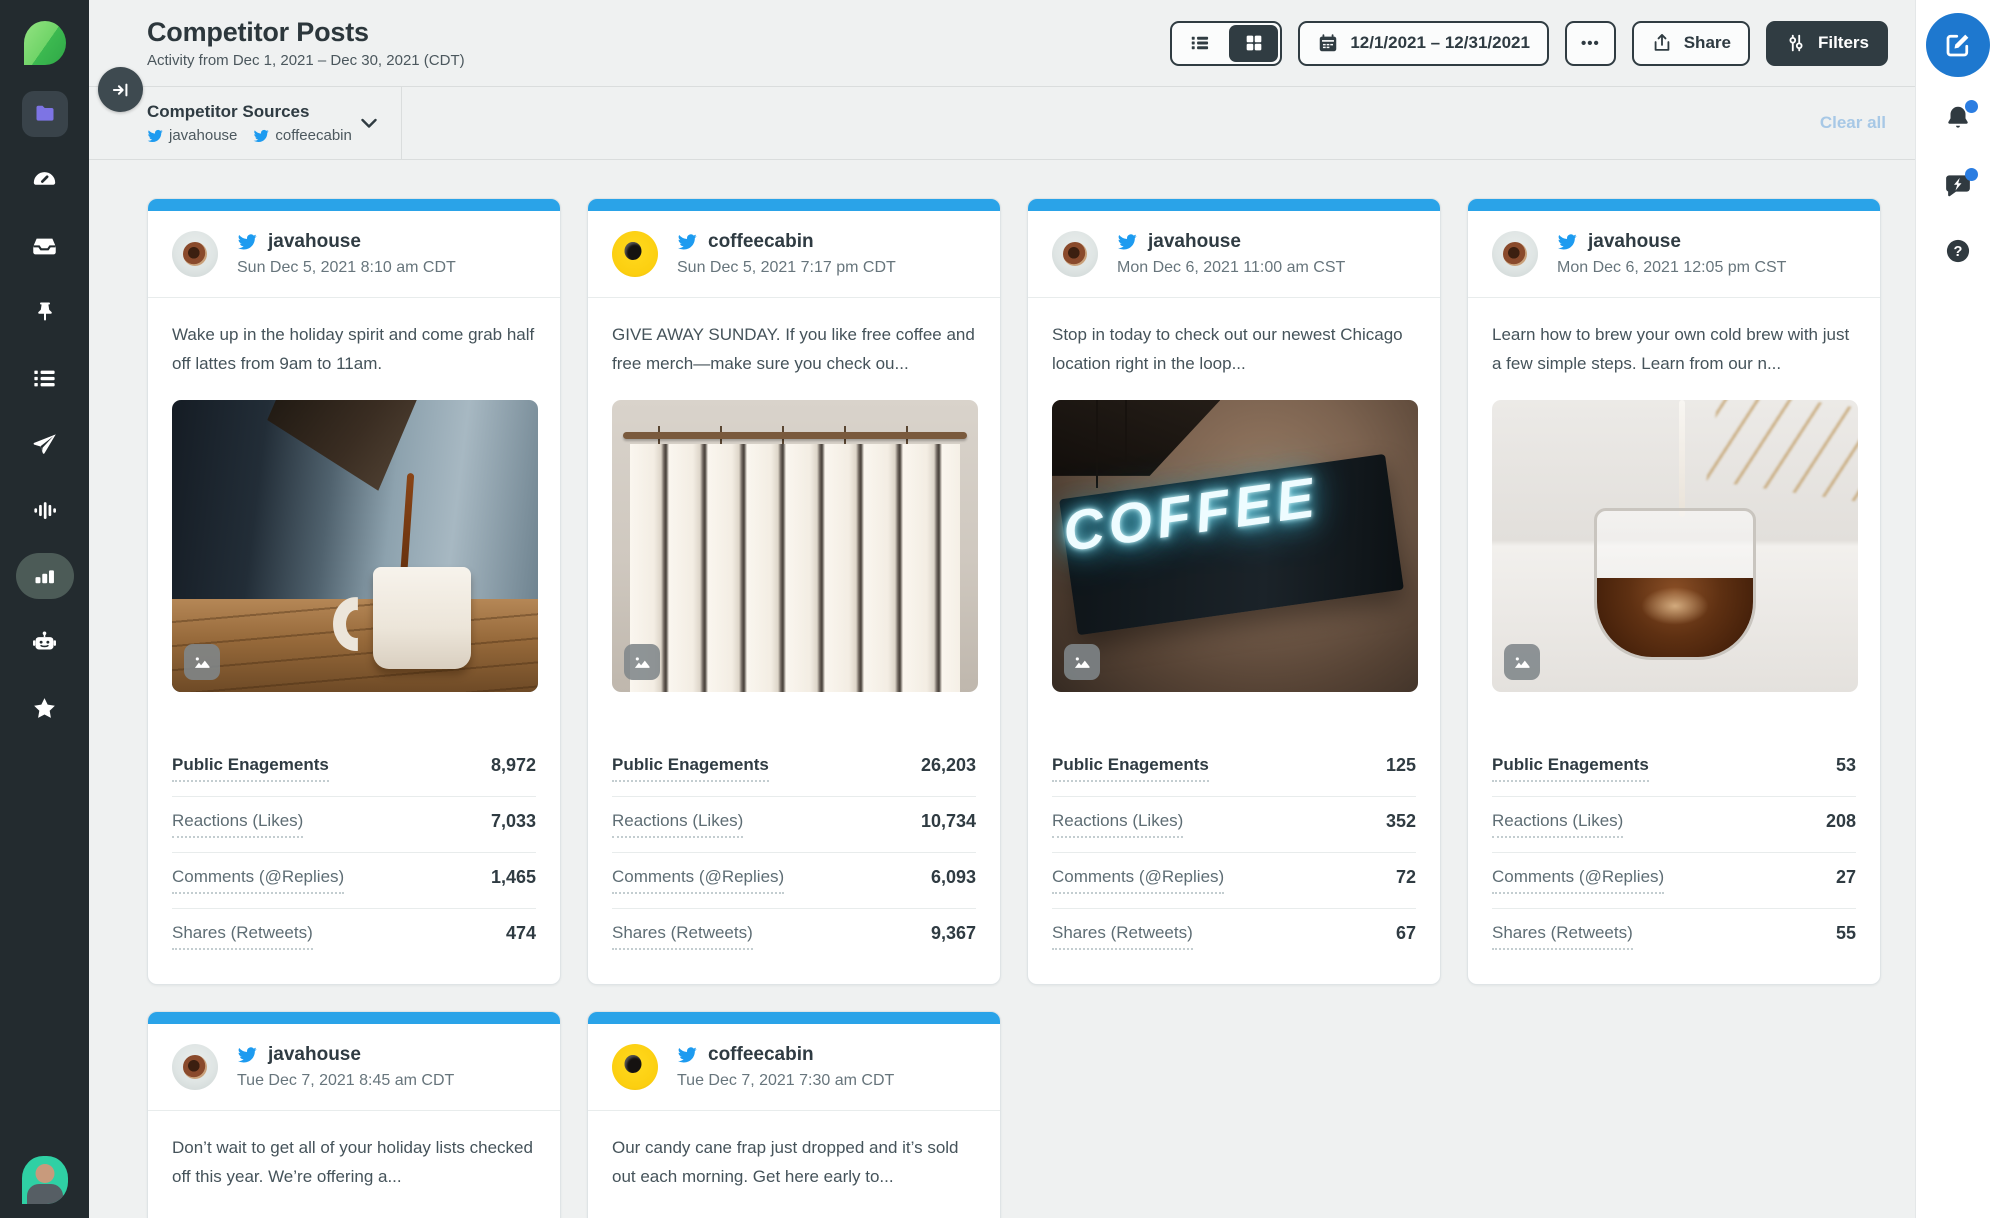  Describe the element at coordinates (1826, 43) in the screenshot. I see `filters-button: Filters` at that location.